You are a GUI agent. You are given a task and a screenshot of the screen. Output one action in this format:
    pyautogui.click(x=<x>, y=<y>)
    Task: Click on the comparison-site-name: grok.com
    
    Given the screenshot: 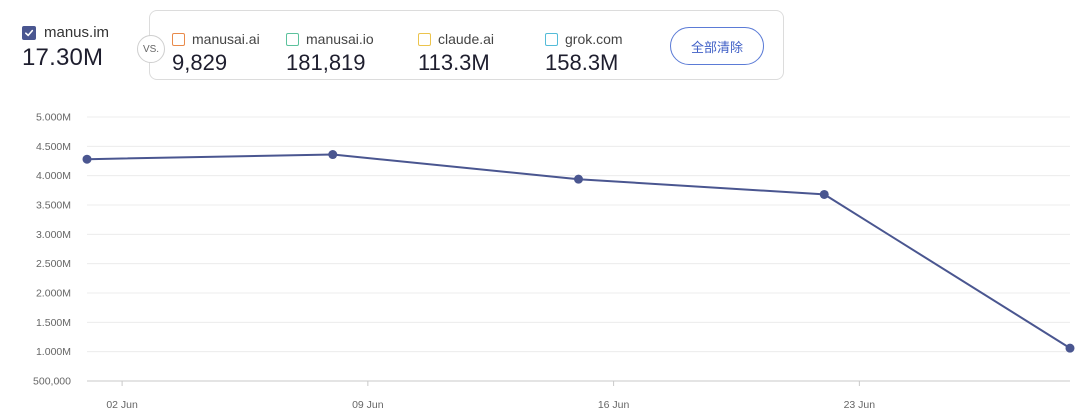 What is the action you would take?
    pyautogui.click(x=594, y=39)
    